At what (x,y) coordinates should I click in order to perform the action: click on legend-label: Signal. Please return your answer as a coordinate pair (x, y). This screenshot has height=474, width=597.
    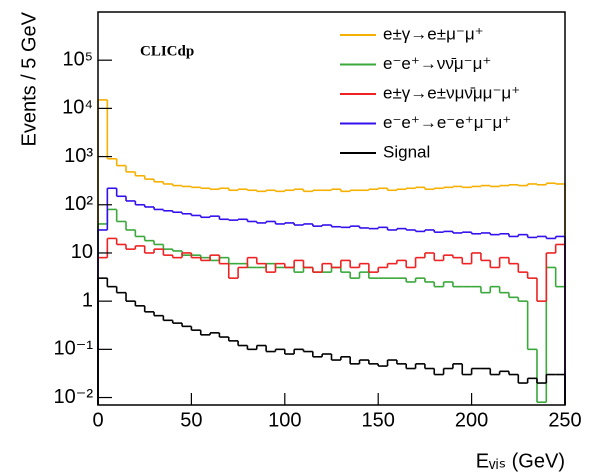
    Looking at the image, I should click on (406, 151).